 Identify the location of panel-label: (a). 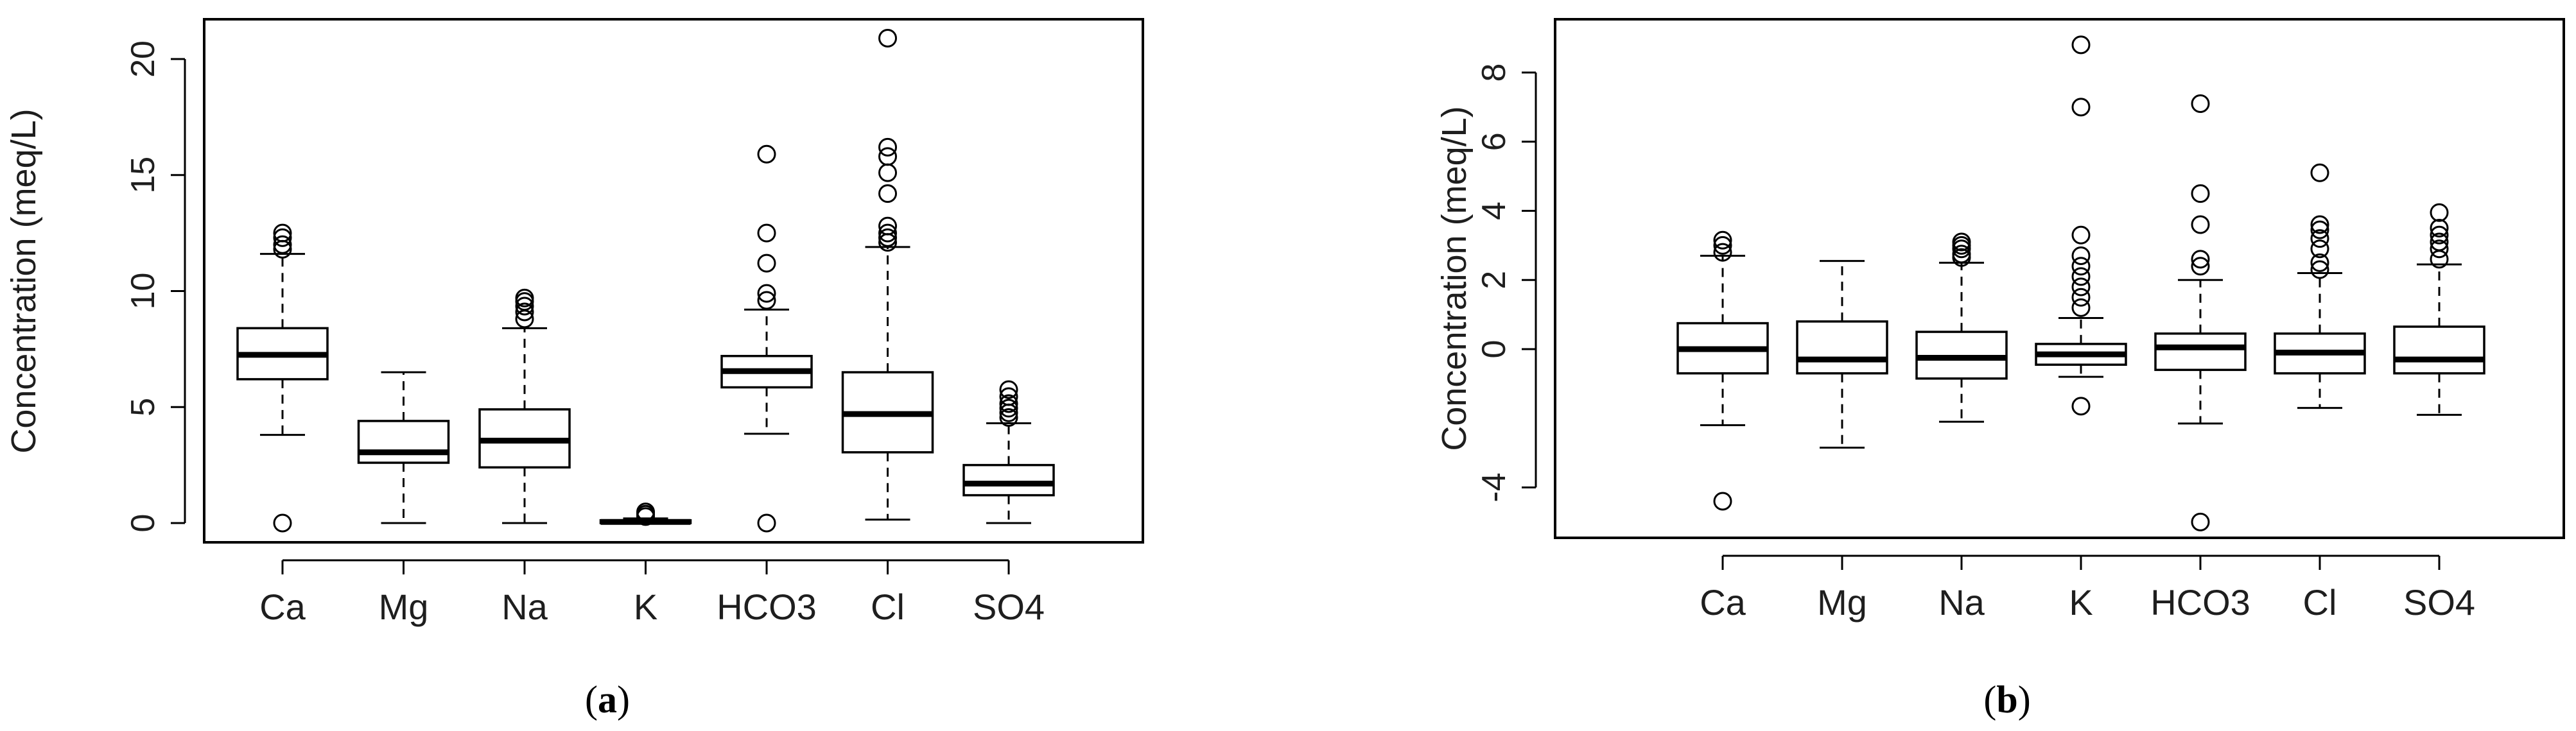
(607, 699).